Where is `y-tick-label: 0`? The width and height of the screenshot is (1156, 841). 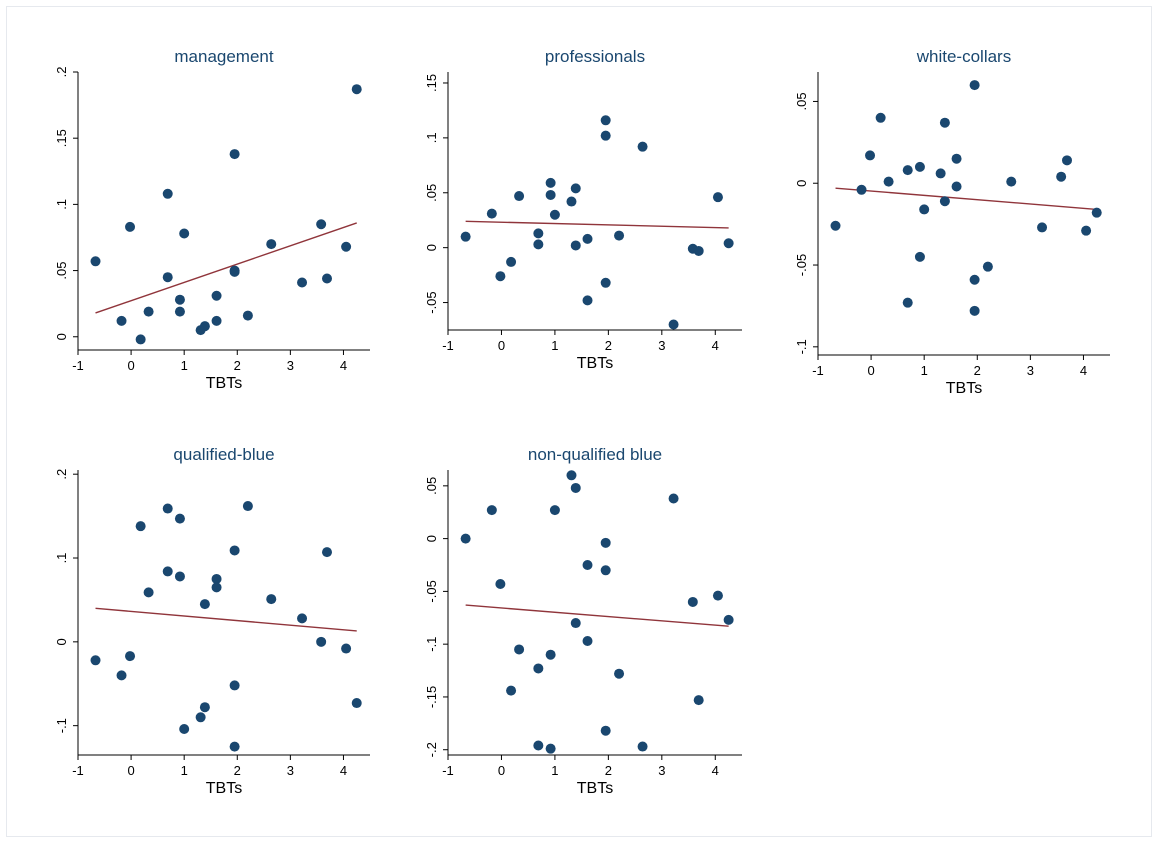
y-tick-label: 0 is located at coordinates (801, 183).